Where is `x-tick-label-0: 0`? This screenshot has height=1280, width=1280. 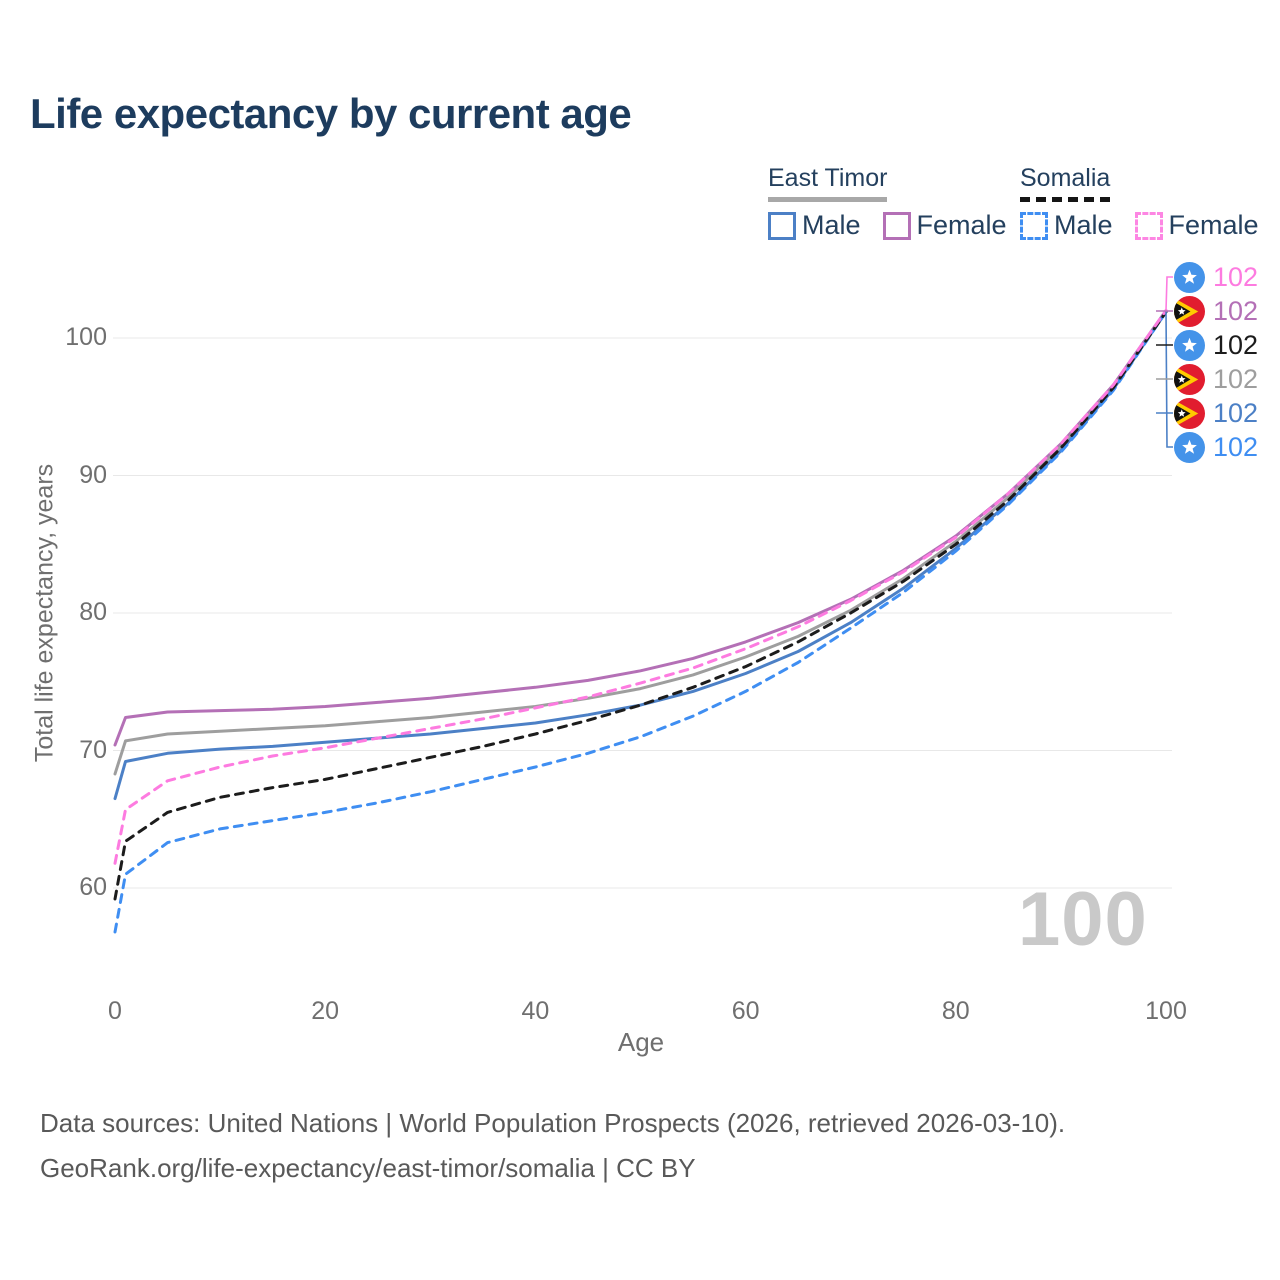 x-tick-label-0: 0 is located at coordinates (115, 1011).